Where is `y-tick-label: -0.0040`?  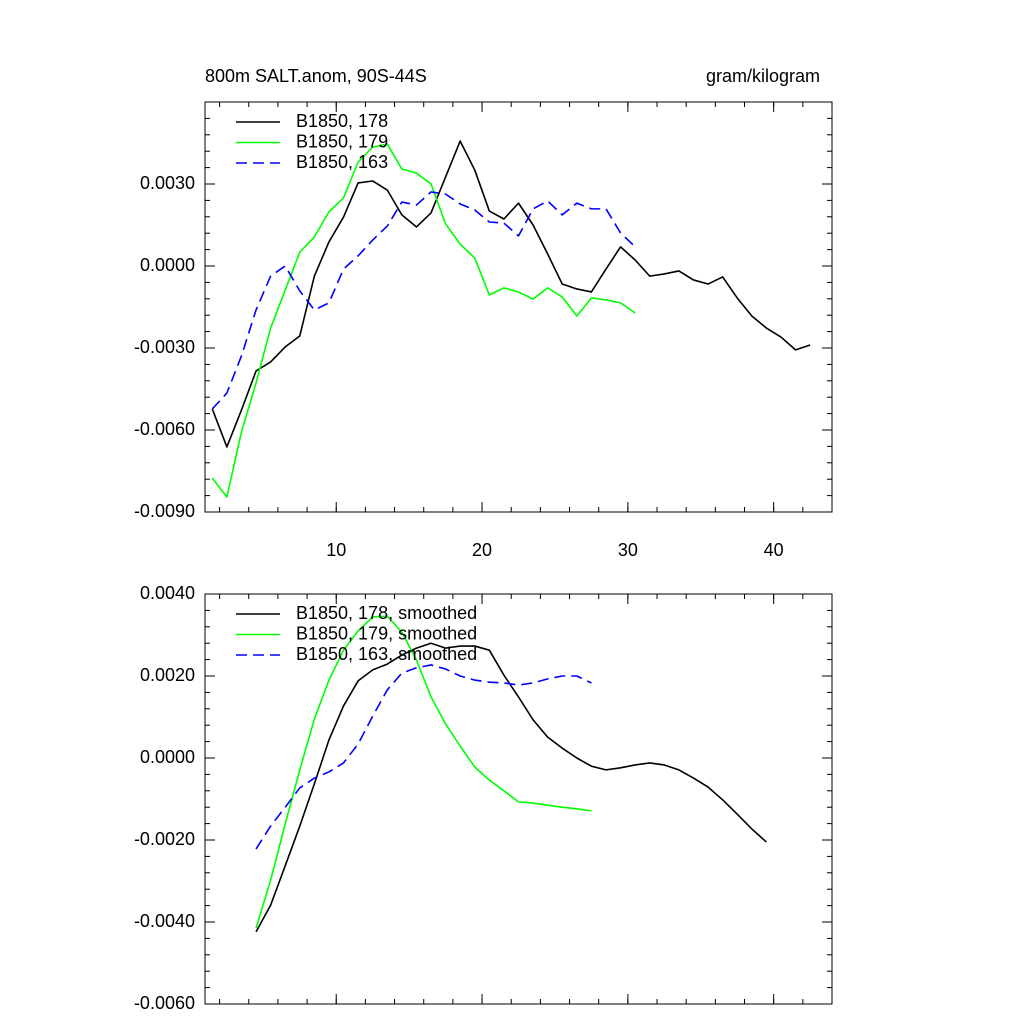 y-tick-label: -0.0040 is located at coordinates (164, 921).